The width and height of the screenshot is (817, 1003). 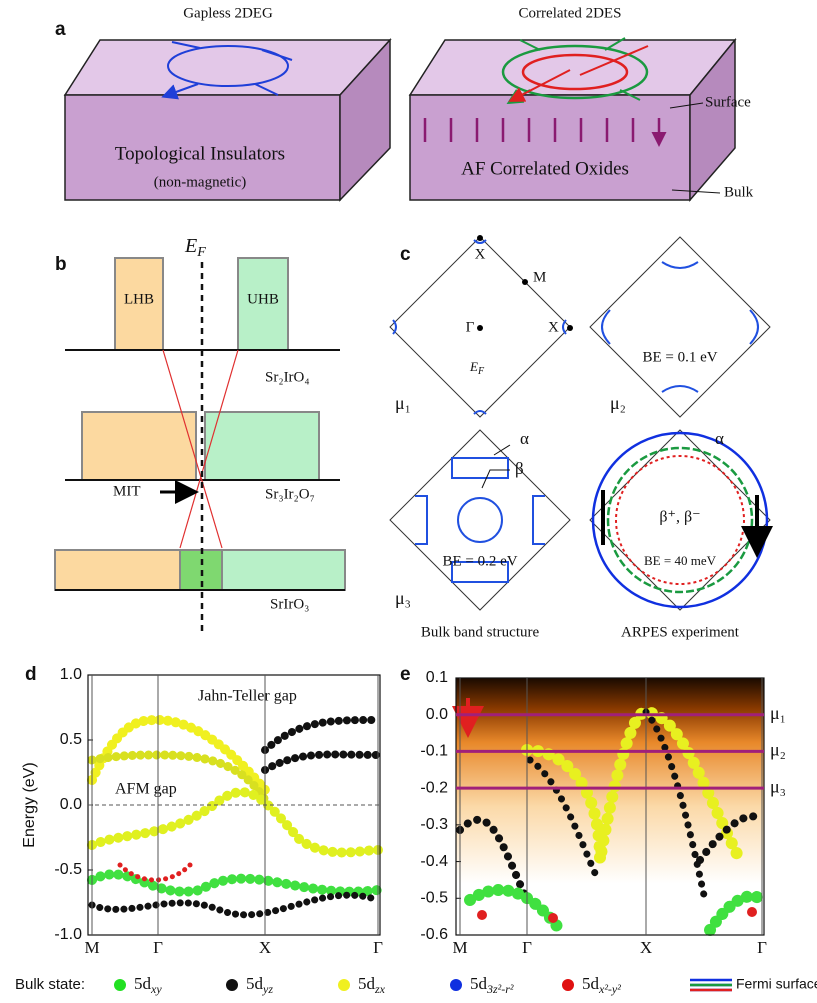 What do you see at coordinates (481, 371) in the screenshot?
I see `ef-sub: F` at bounding box center [481, 371].